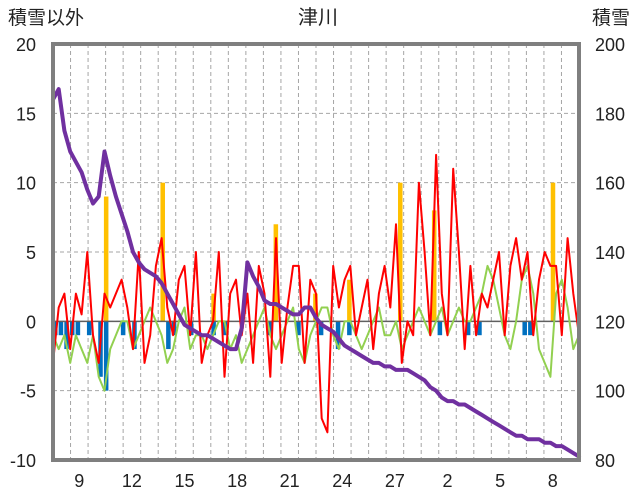 The width and height of the screenshot is (636, 501). Describe the element at coordinates (610, 322) in the screenshot. I see `y-tick-right: 120` at that location.